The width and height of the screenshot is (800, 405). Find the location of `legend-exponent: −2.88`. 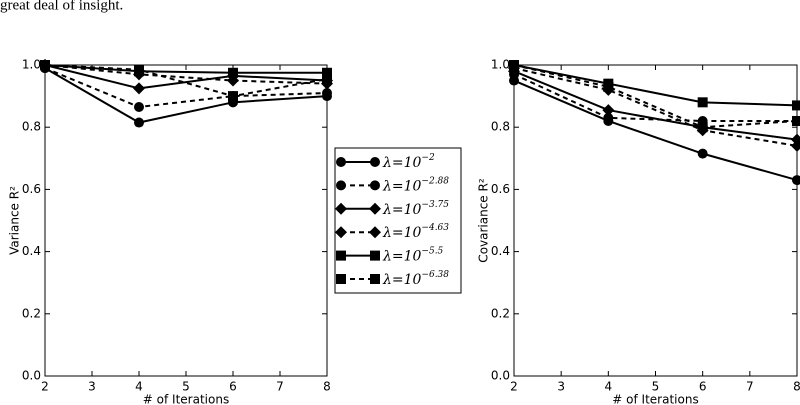

legend-exponent: −2.88 is located at coordinates (435, 181).